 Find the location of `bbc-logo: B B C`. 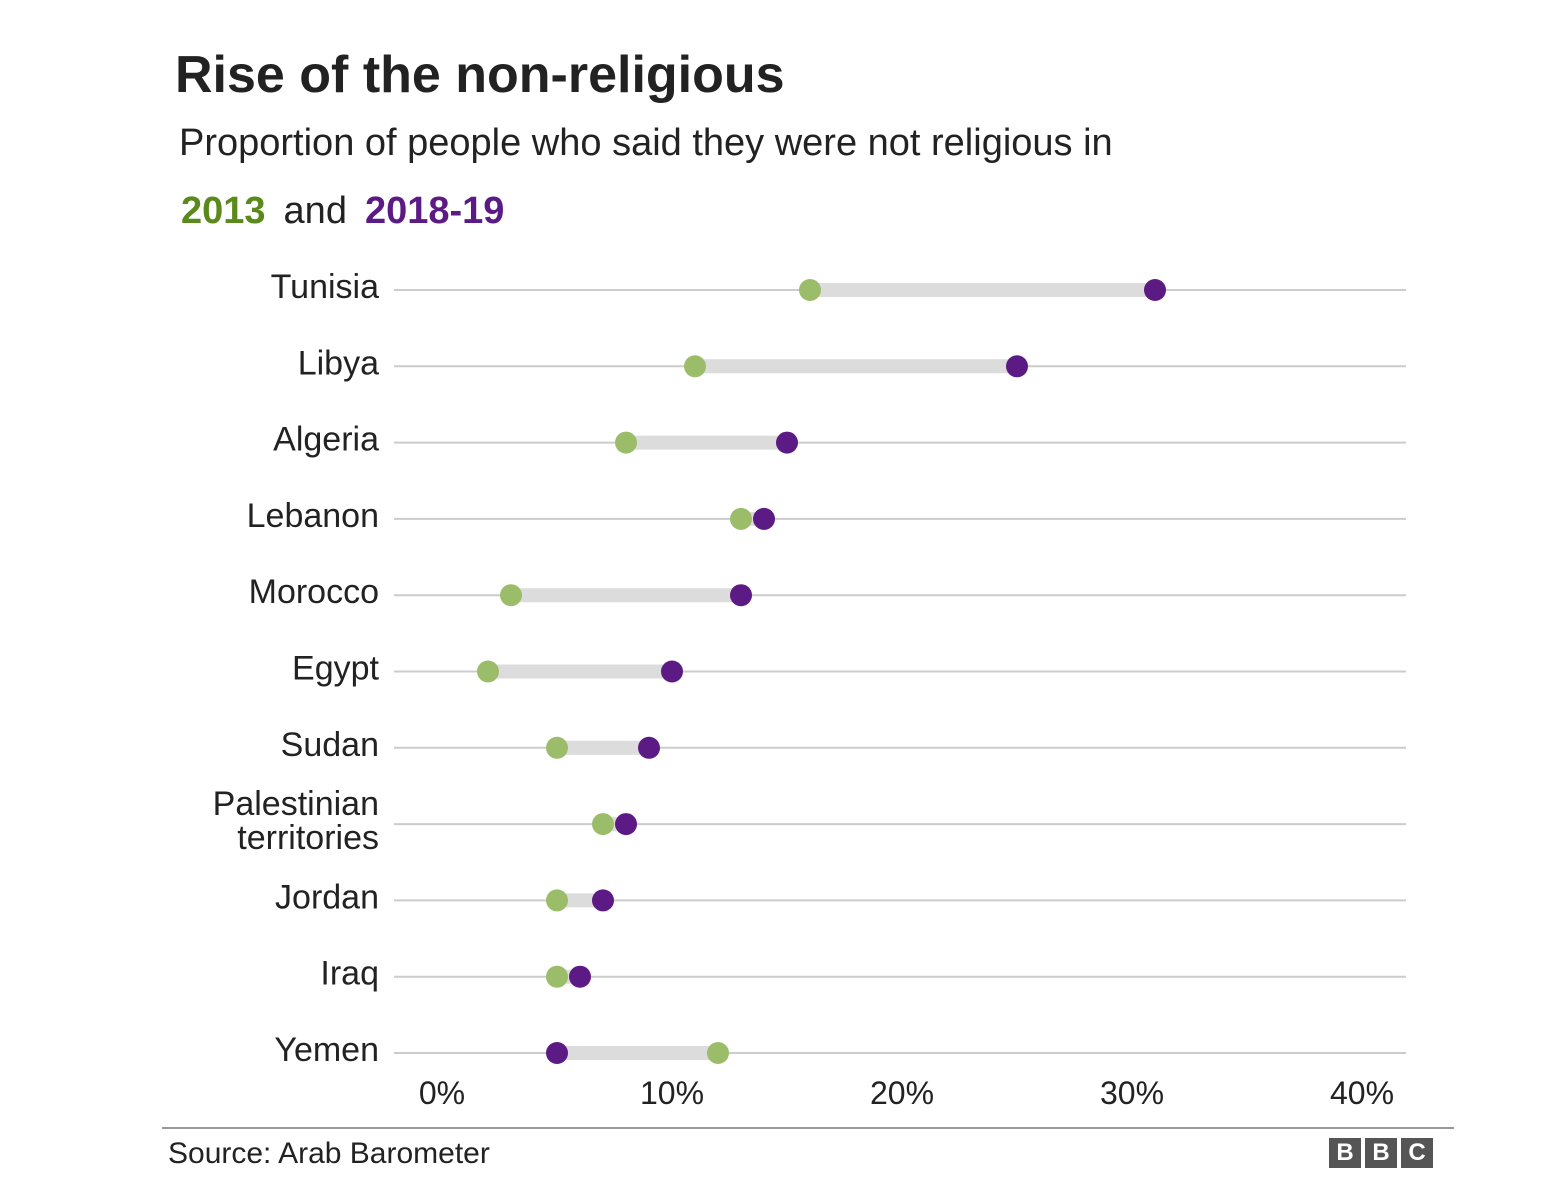

bbc-logo: B B C is located at coordinates (1381, 1153).